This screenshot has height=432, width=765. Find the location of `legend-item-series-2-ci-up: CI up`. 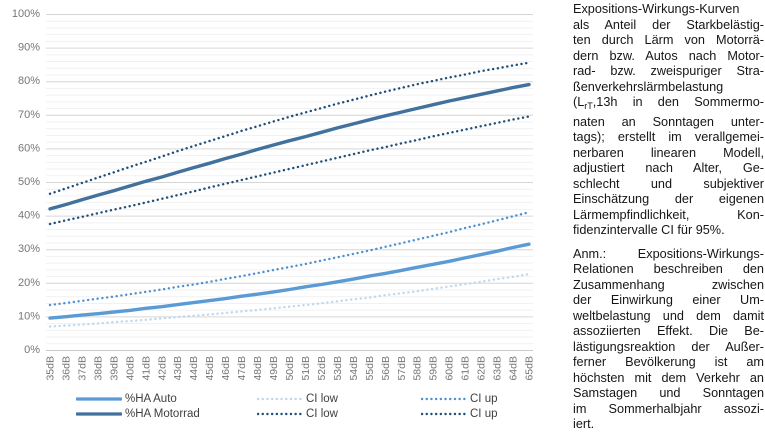

legend-item-series-2-ci-up: CI up is located at coordinates (481, 398).